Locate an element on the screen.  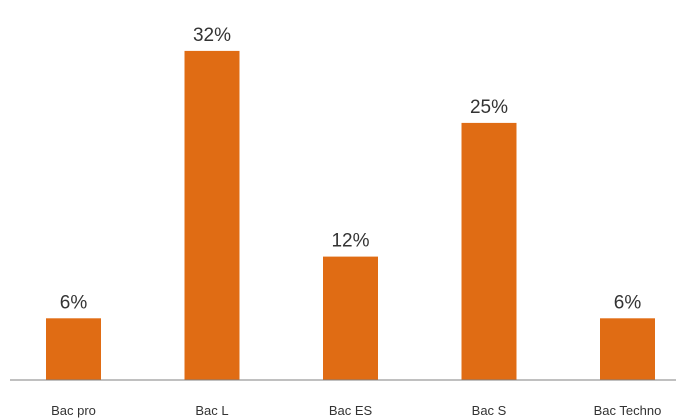
x-tick-label-bac-techno: Bac Techno is located at coordinates (628, 410).